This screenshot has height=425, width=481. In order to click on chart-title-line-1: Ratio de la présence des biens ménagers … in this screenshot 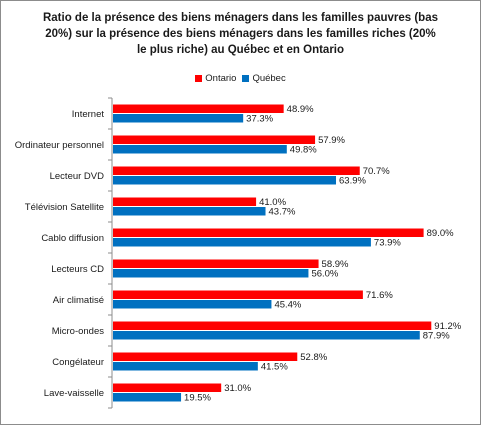, I will do `click(240, 18)`.